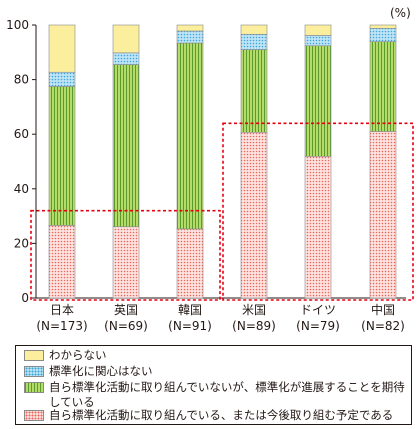 This screenshot has height=429, width=420. What do you see at coordinates (34, 371) in the screenshot?
I see `legend-swatch-no-interest` at bounding box center [34, 371].